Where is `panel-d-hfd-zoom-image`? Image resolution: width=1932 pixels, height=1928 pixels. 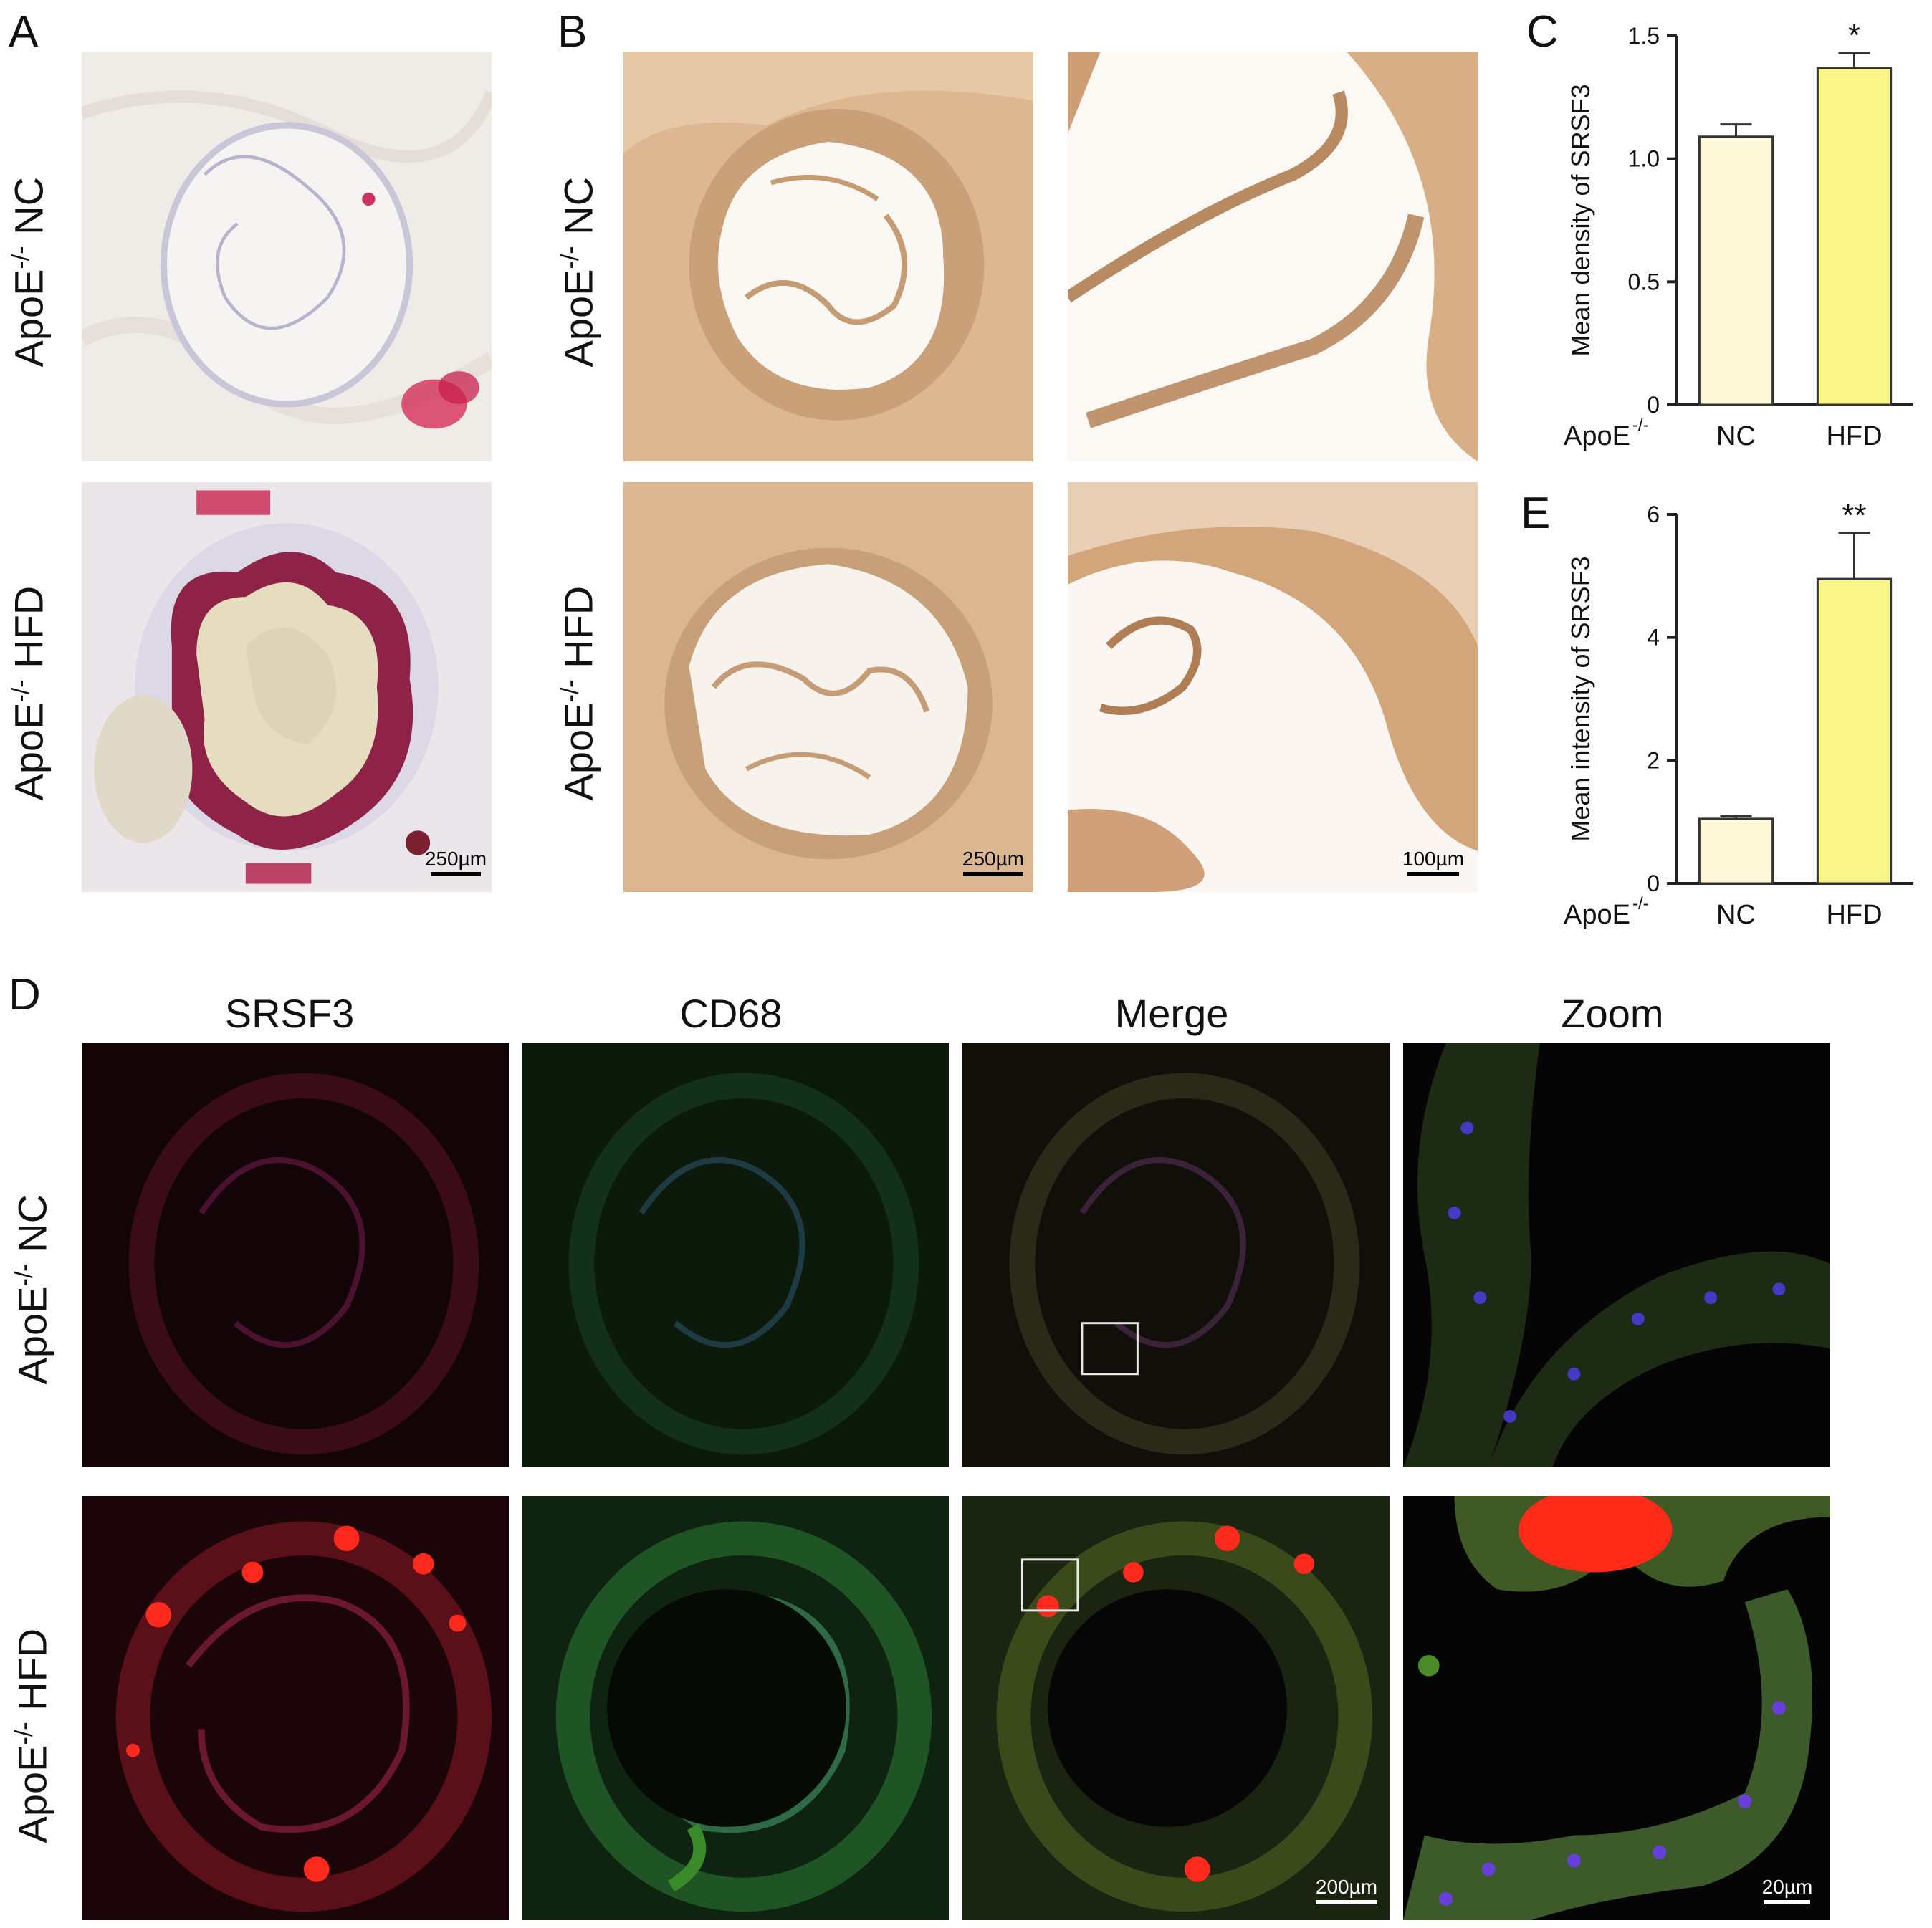
panel-d-hfd-zoom-image is located at coordinates (1616, 1708).